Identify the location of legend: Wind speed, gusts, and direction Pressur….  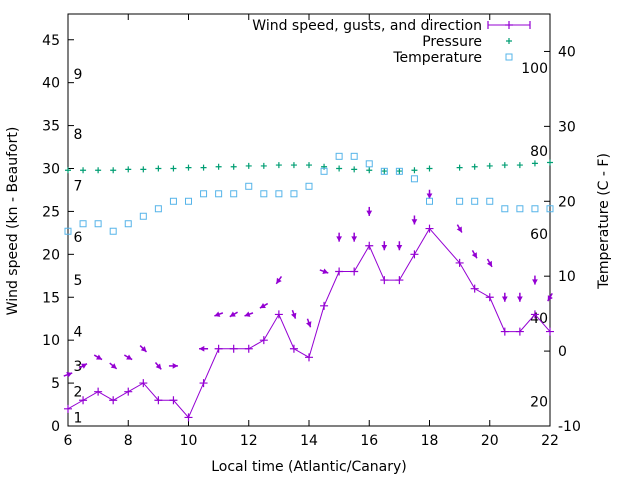
(391, 42).